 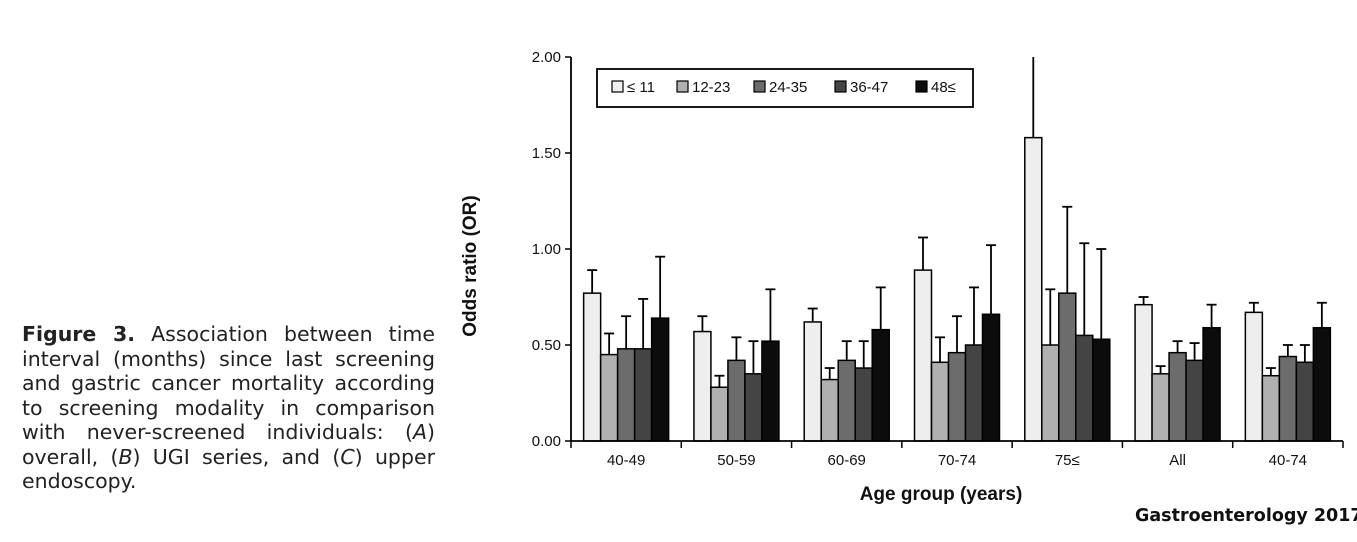 I want to click on bar-60-69-48≤, so click(x=880, y=385).